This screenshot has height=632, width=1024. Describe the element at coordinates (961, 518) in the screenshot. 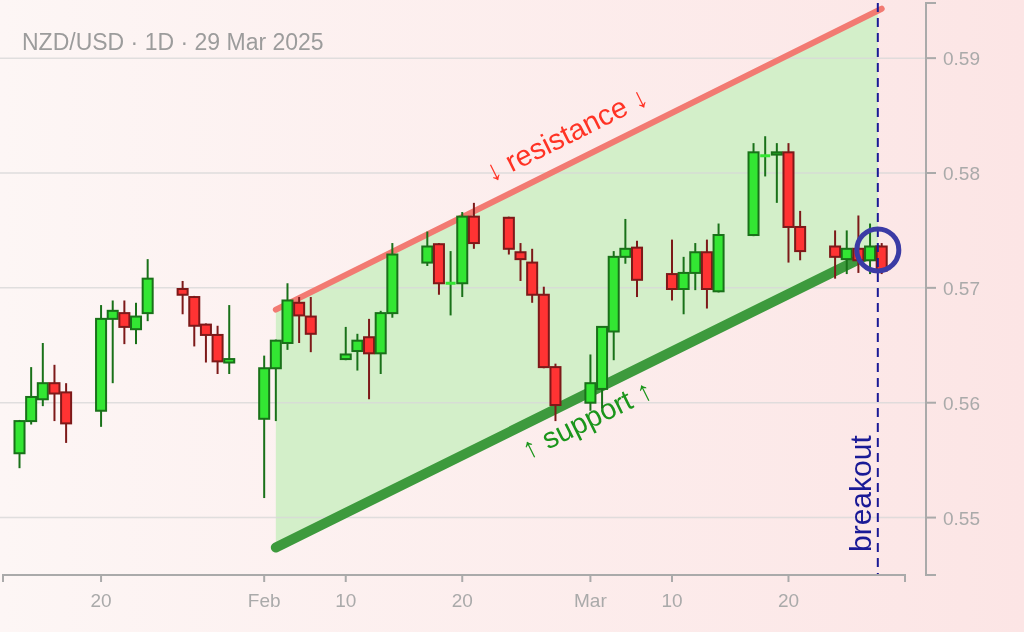

I see `y-tick-label: 0.55` at that location.